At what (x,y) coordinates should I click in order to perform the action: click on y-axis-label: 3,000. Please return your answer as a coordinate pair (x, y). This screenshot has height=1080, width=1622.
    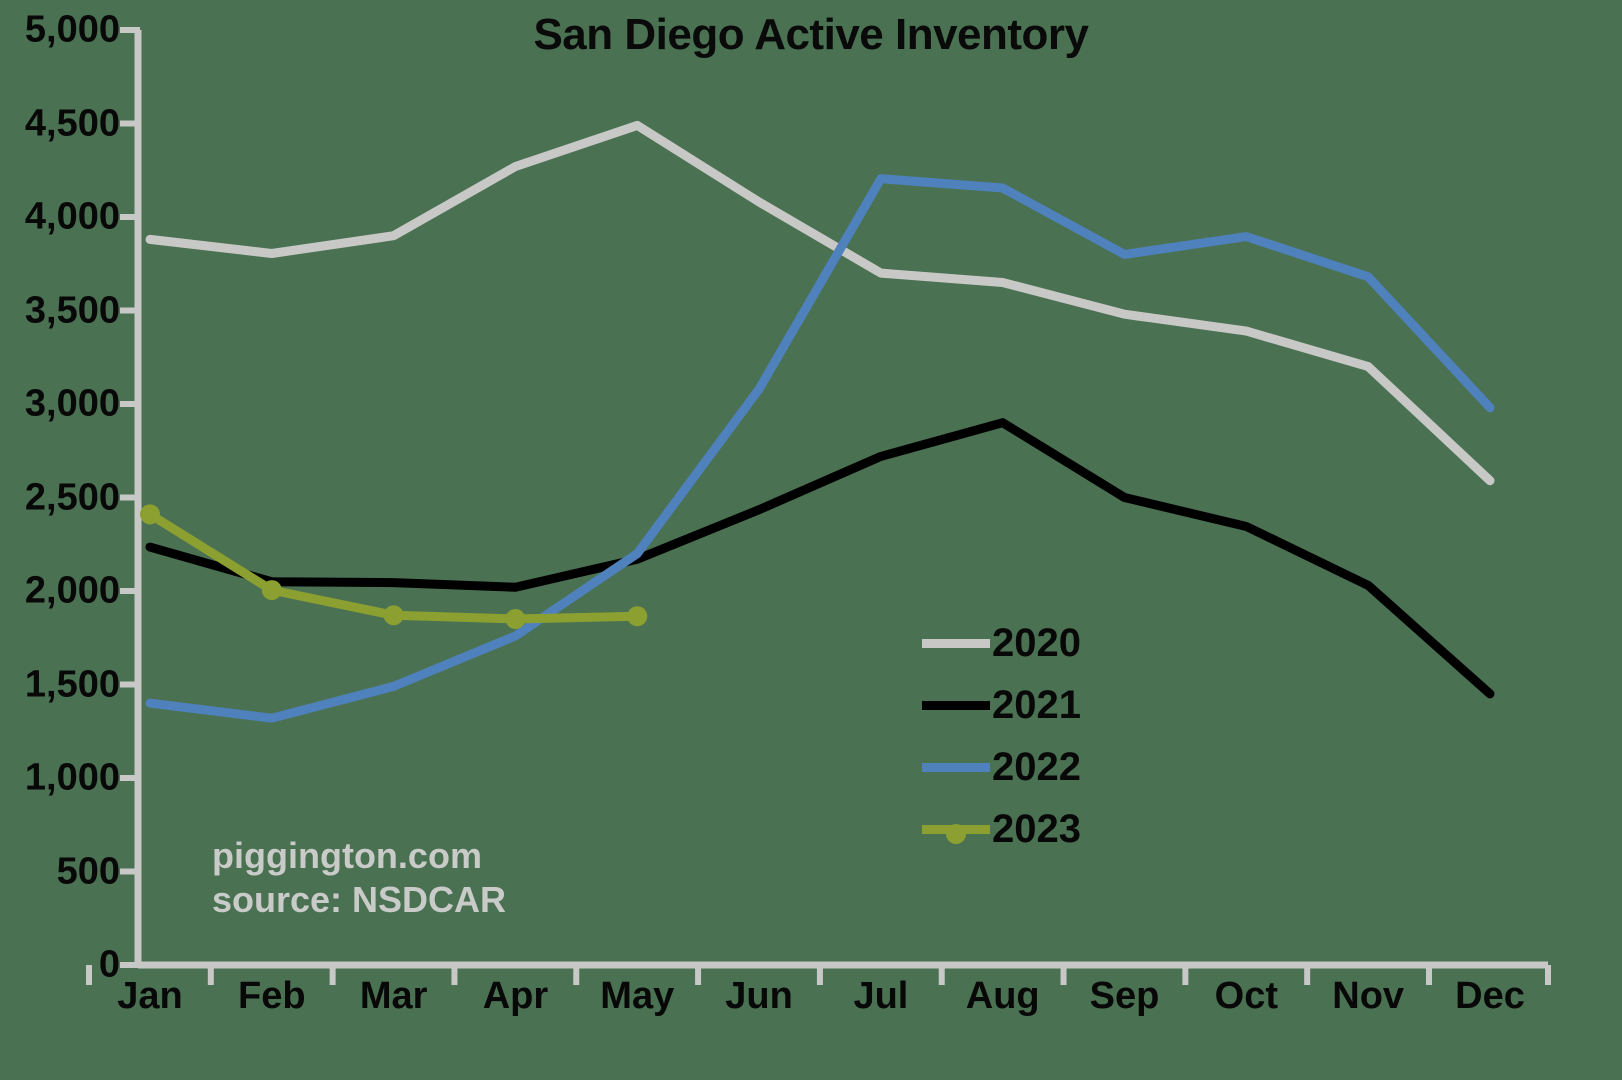
    Looking at the image, I should click on (72, 403).